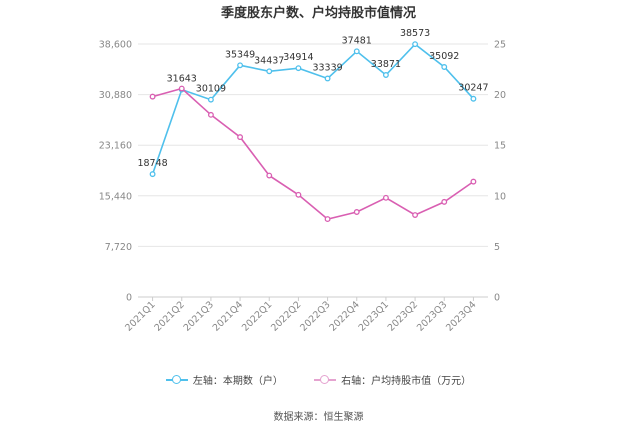 The height and width of the screenshot is (431, 637). I want to click on data-label: 33339, so click(327, 67).